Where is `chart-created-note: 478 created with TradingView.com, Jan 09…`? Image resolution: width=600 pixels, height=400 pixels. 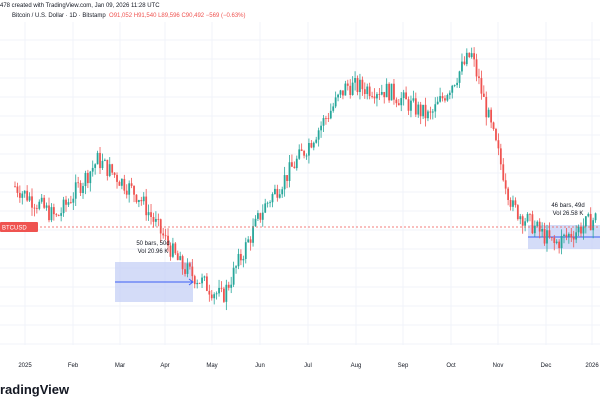 chart-created-note: 478 created with TradingView.com, Jan 09… is located at coordinates (80, 6).